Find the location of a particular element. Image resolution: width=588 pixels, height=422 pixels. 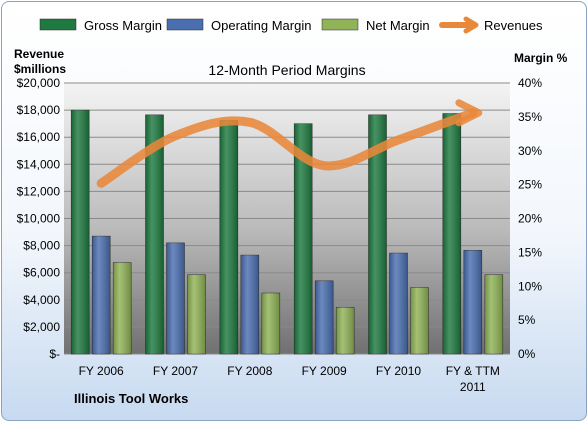

y-right-tick-label: 30% is located at coordinates (530, 151).